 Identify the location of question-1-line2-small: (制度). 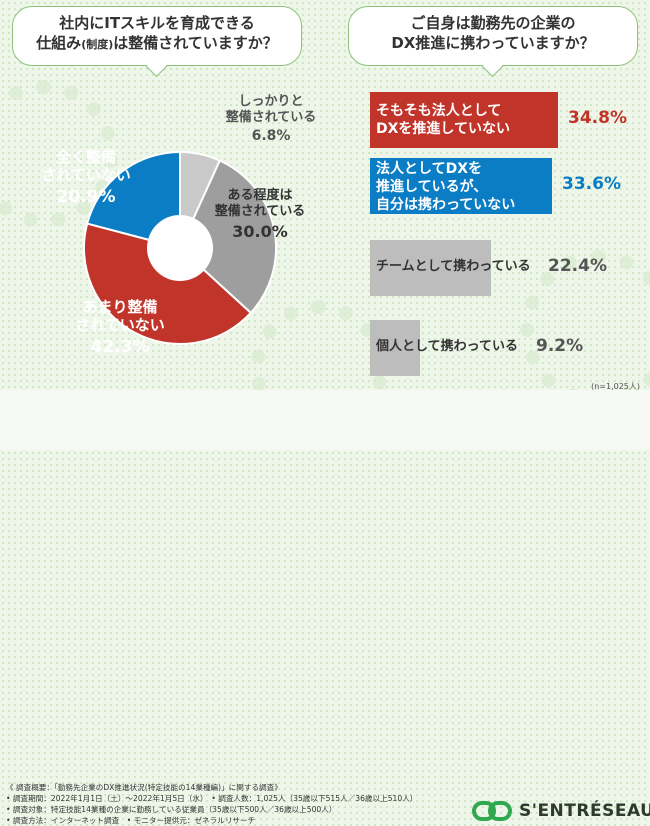
(97, 45).